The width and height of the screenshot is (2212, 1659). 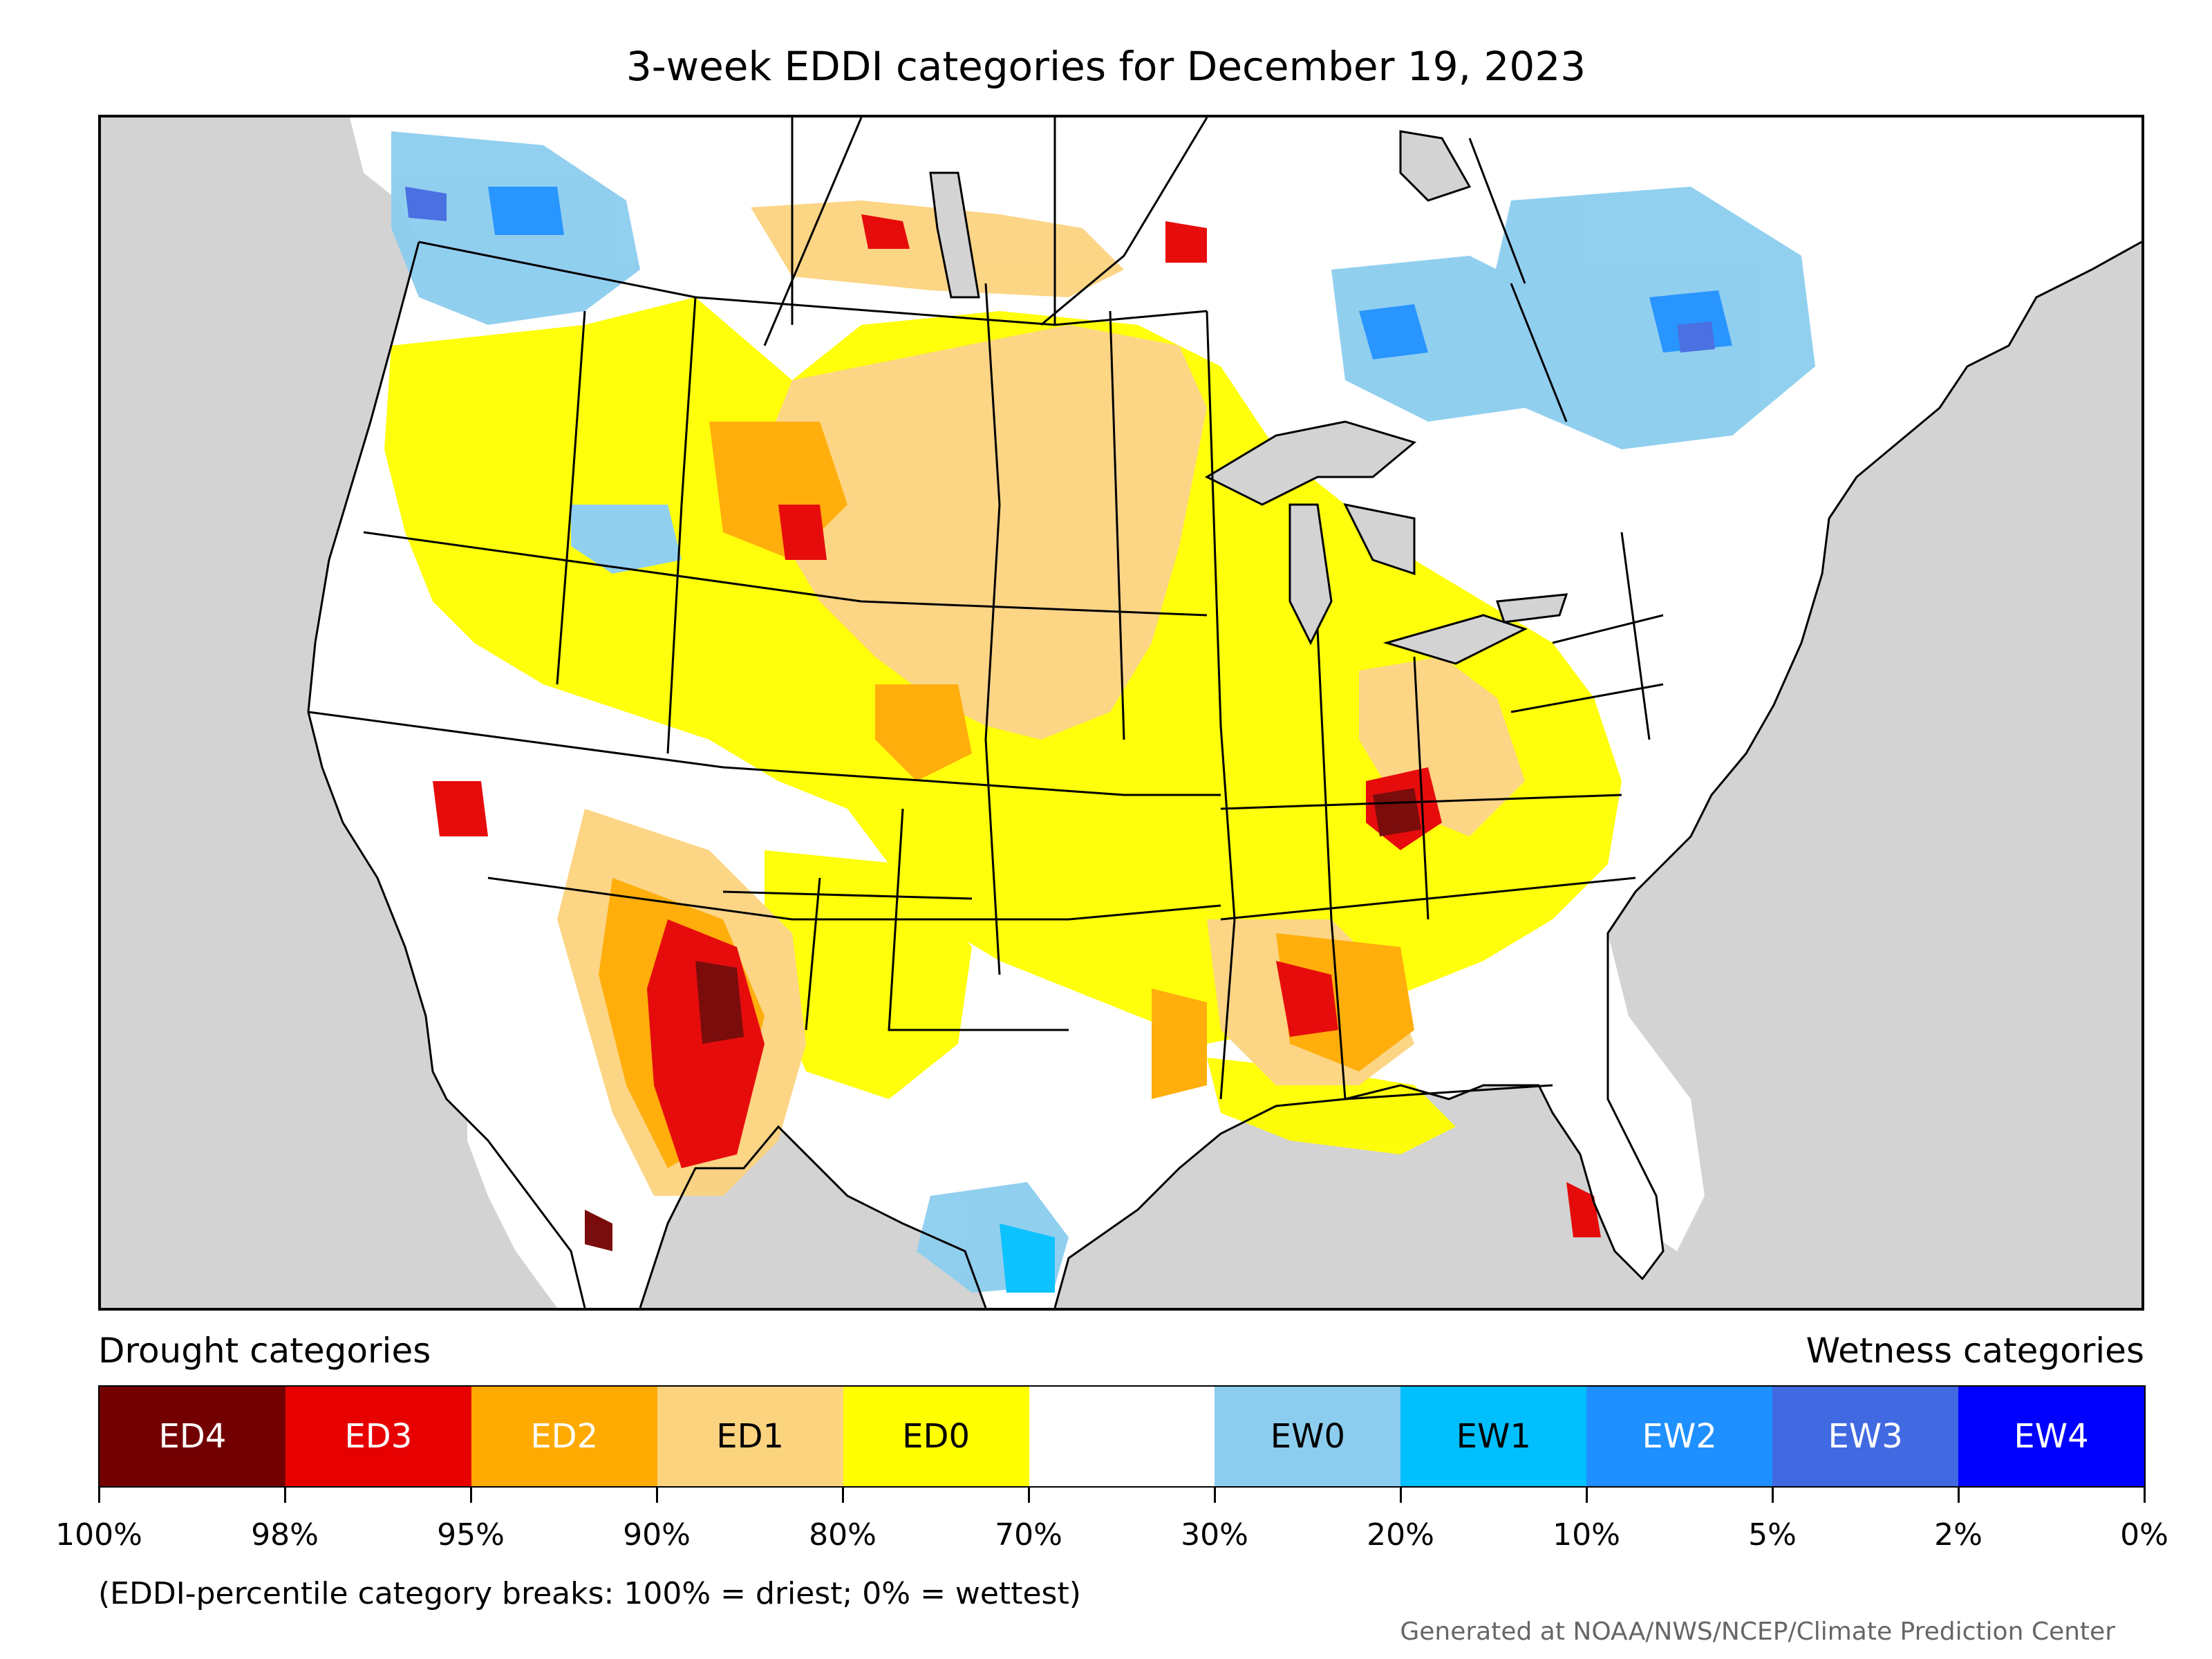 I want to click on swatch-label: EW1, so click(x=1493, y=1436).